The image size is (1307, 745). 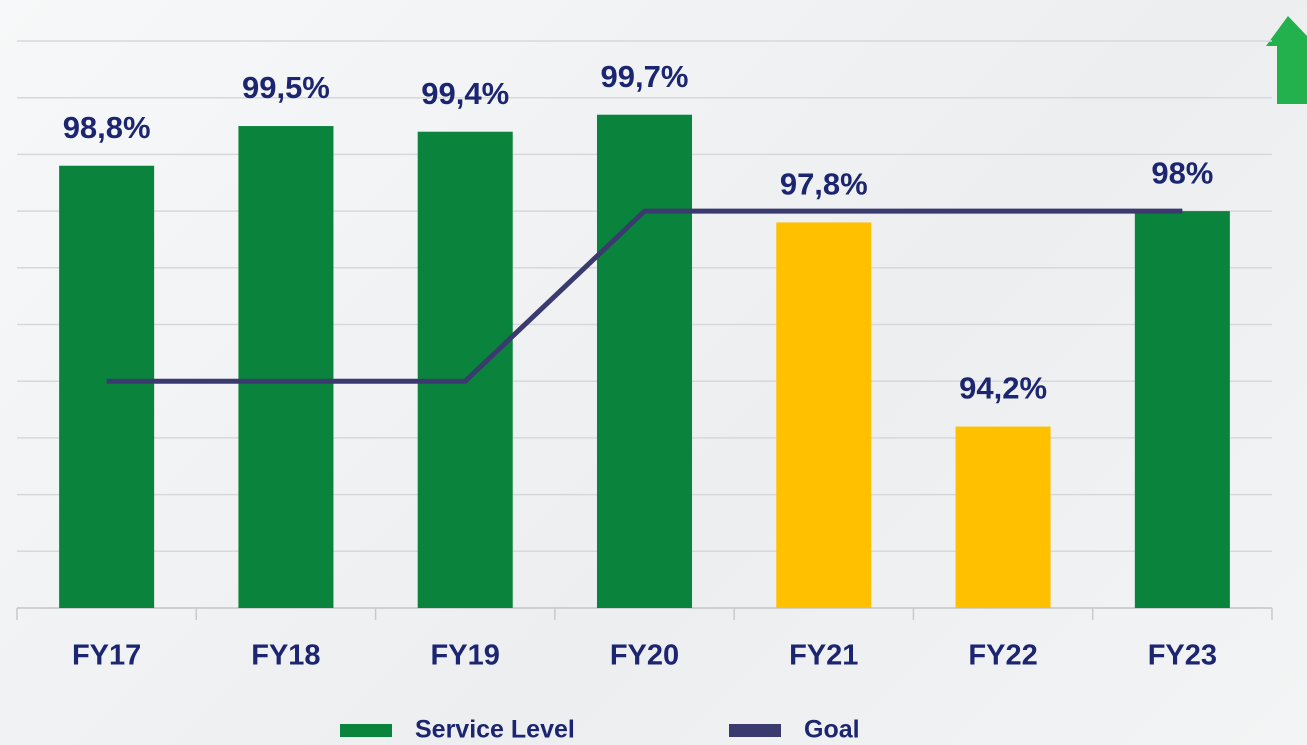 I want to click on x-tick-label: FY21, so click(x=823, y=656).